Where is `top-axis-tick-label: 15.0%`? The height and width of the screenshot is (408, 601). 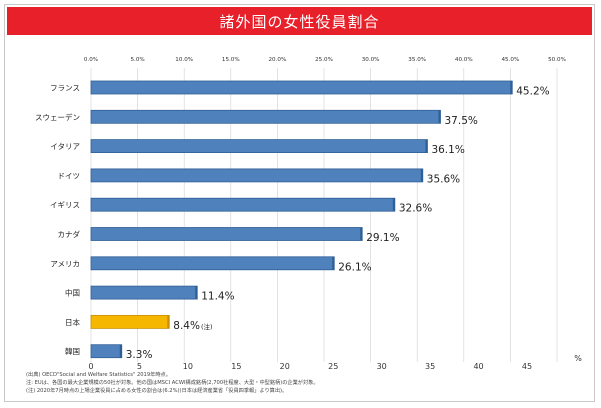 top-axis-tick-label: 15.0% is located at coordinates (231, 60).